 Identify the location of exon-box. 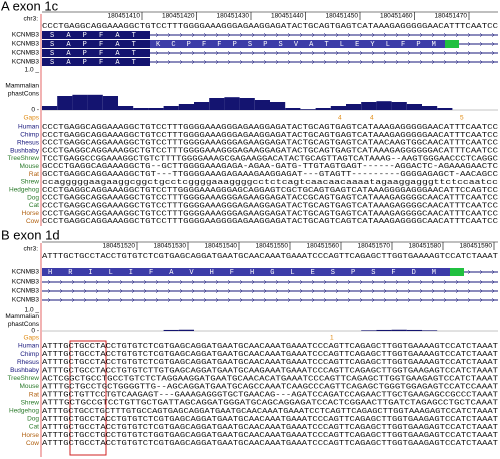
(96, 53).